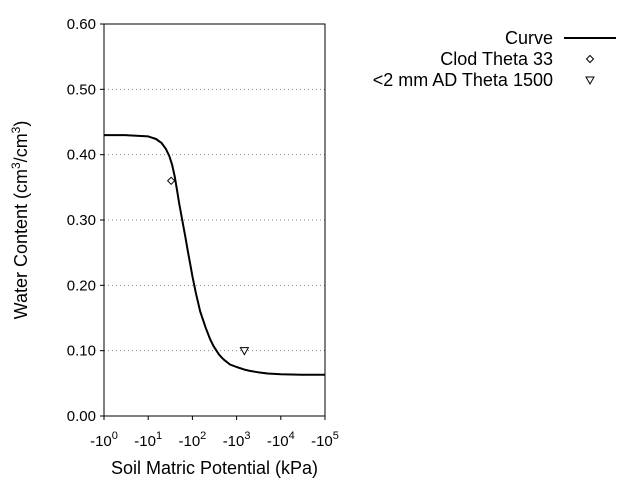  I want to click on x-tick-label: -100, so click(104, 440).